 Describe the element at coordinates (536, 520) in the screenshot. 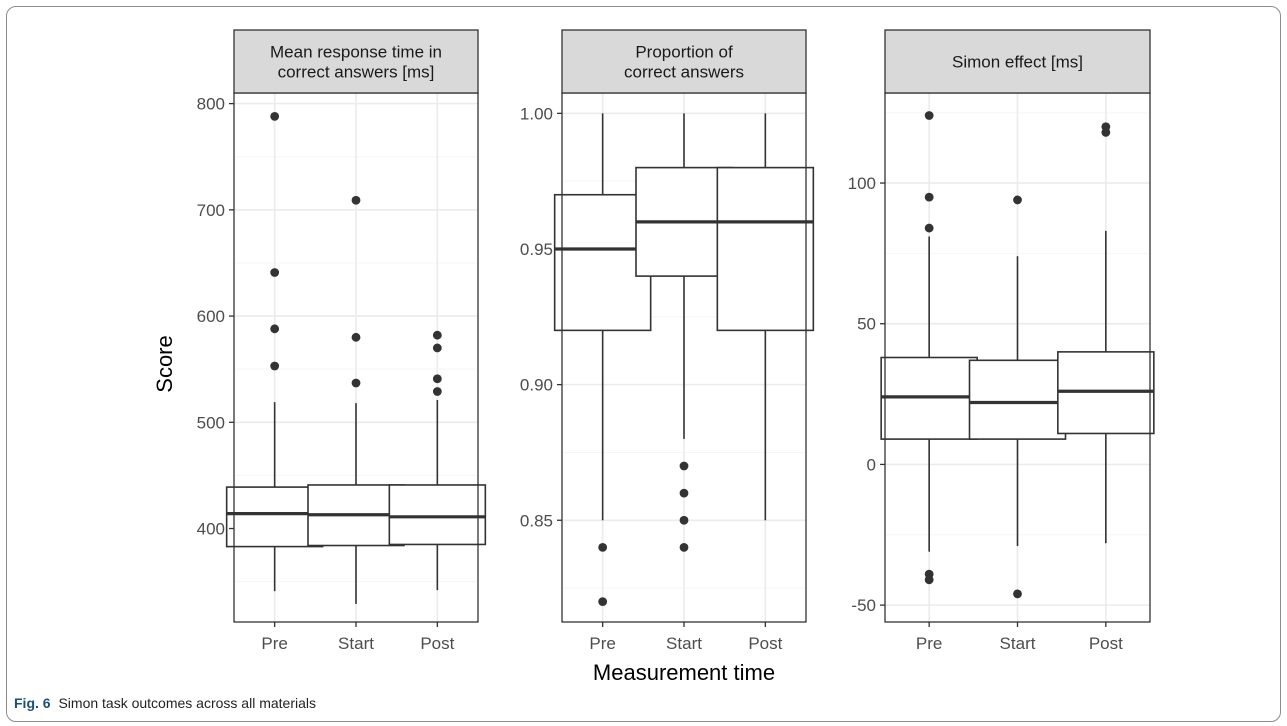

I see `panel-1-ytick-label-0: 0.85` at that location.